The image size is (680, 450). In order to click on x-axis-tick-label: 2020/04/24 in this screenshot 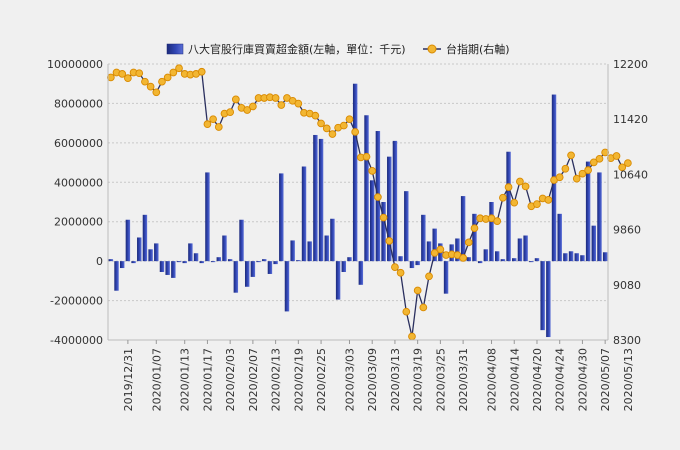, I will do `click(560, 379)`.